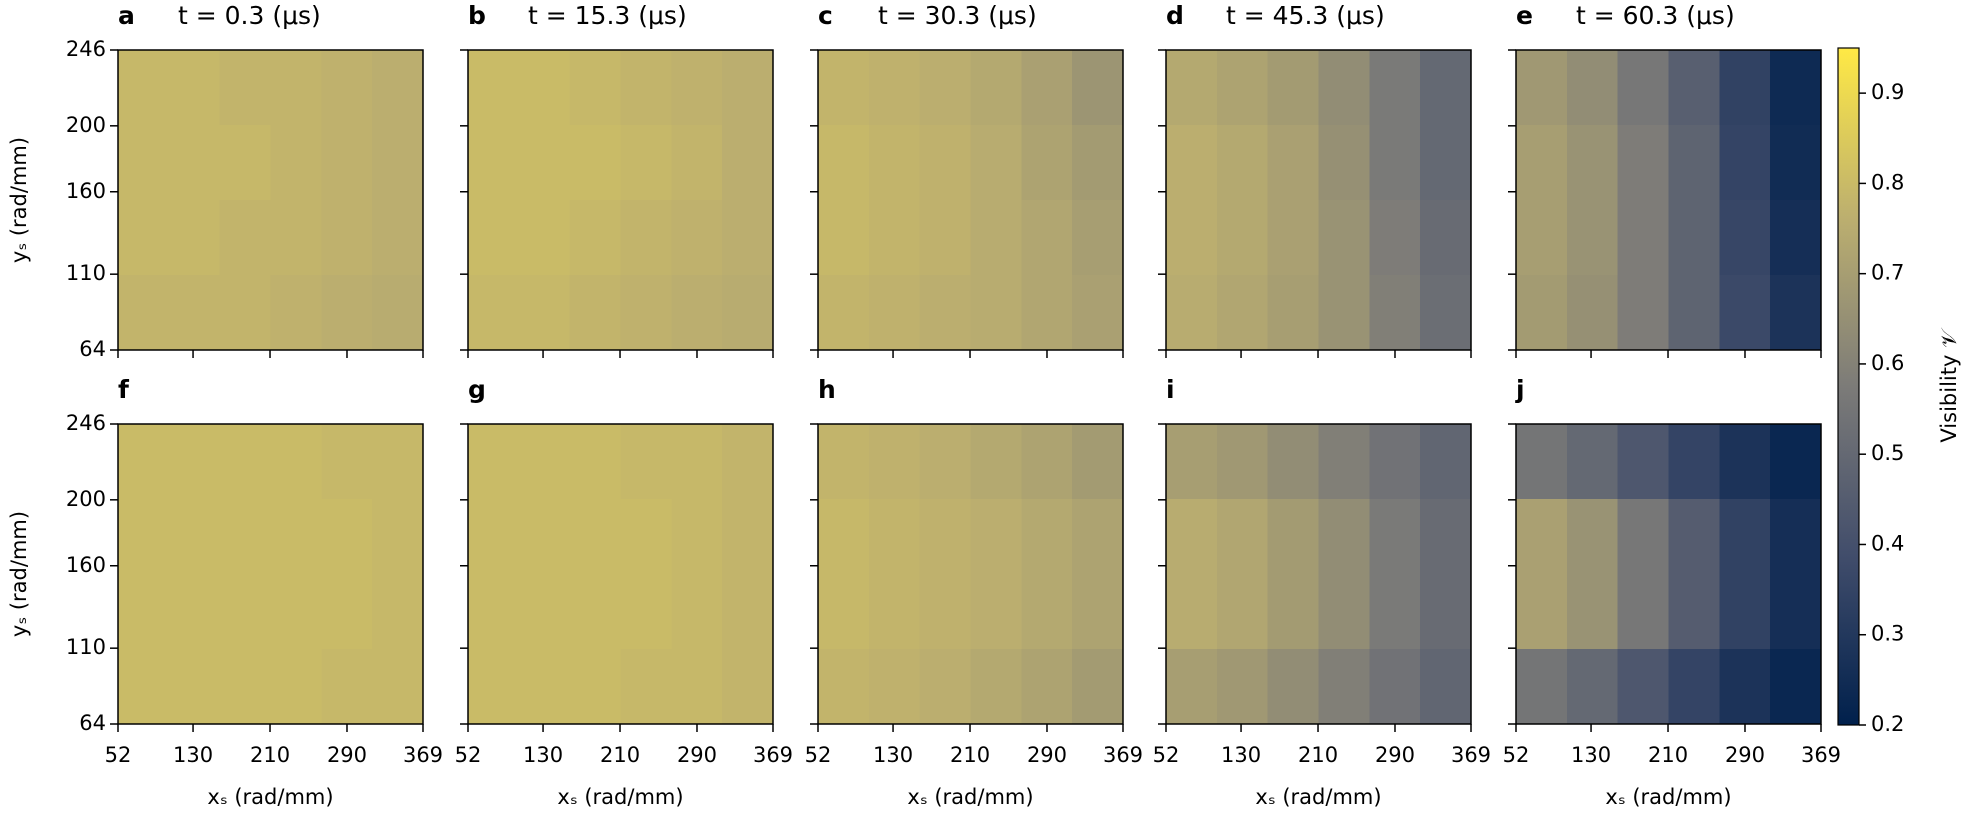 Image resolution: width=1966 pixels, height=817 pixels. I want to click on x-axis-label: xₛ (rad/mm), so click(1668, 797).